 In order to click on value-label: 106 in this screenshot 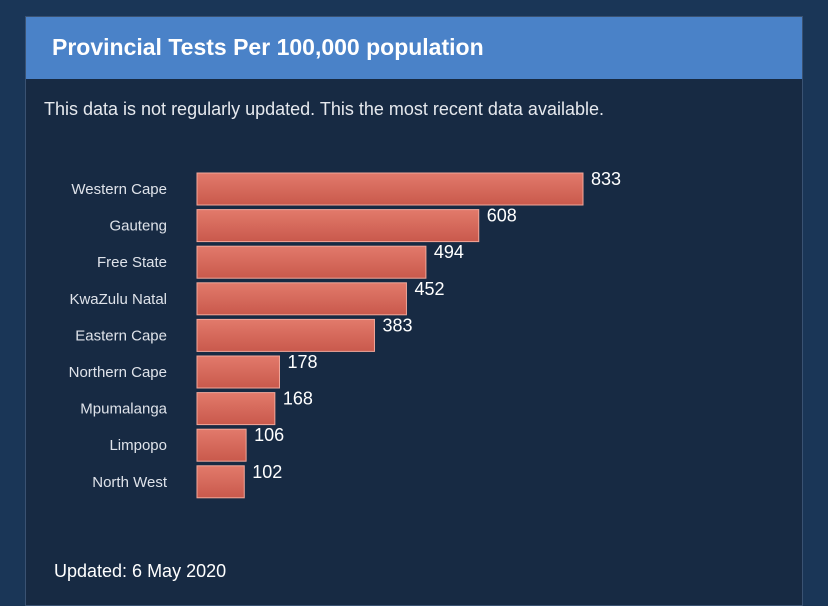, I will do `click(269, 435)`.